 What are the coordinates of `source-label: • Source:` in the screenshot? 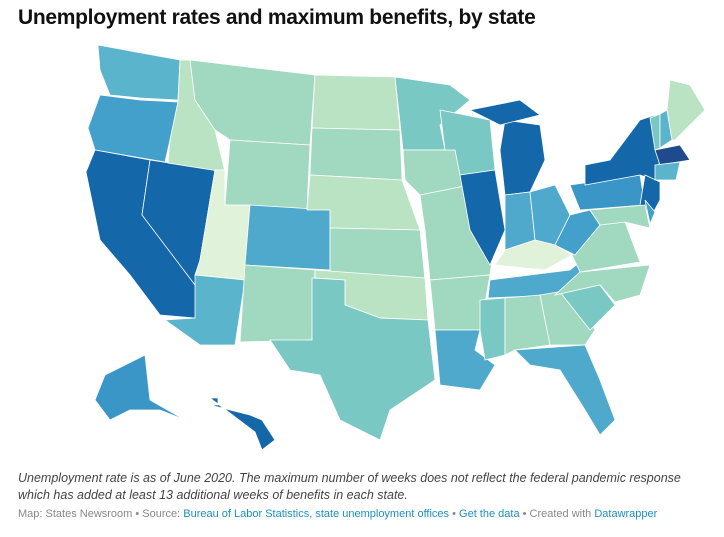 It's located at (158, 514).